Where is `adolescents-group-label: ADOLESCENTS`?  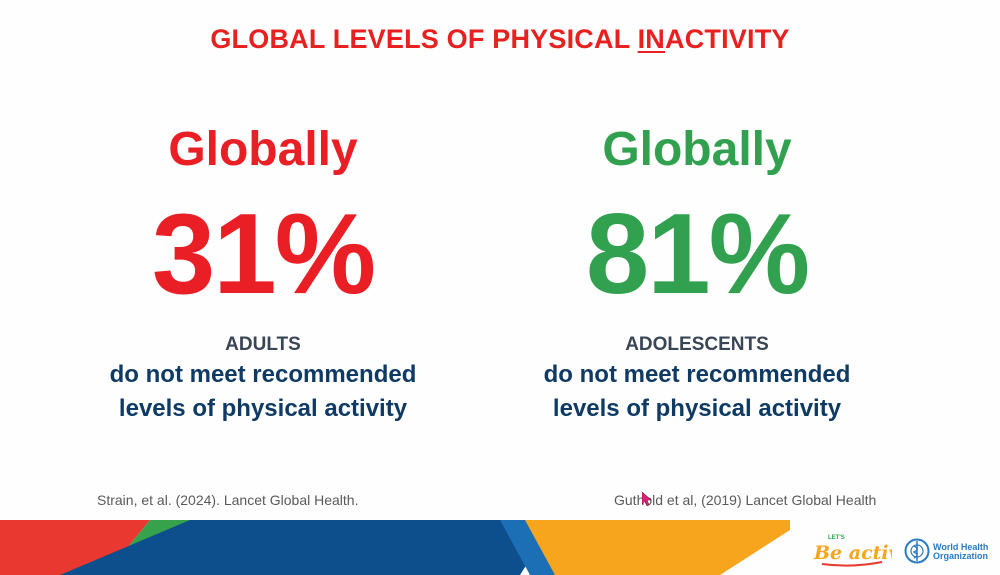 adolescents-group-label: ADOLESCENTS is located at coordinates (697, 344).